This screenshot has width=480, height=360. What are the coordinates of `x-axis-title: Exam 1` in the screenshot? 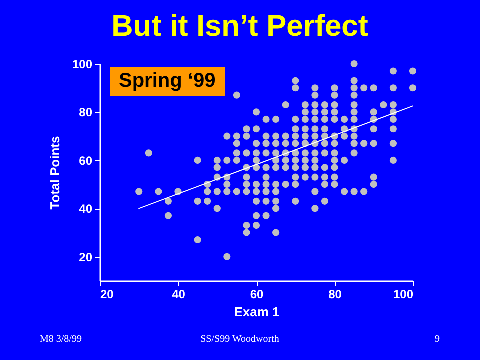 It's located at (257, 312).